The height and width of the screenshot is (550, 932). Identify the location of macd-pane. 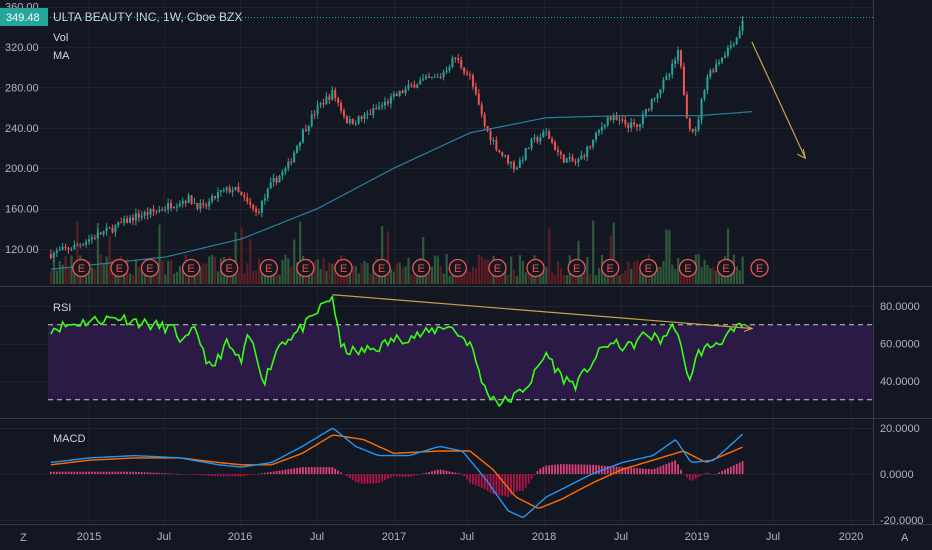
(397, 473).